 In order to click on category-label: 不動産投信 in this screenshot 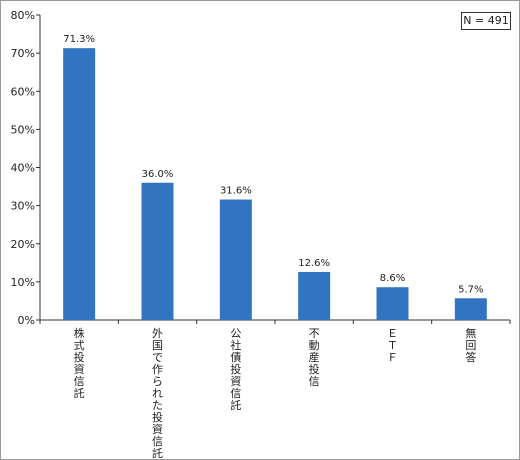, I will do `click(314, 357)`.